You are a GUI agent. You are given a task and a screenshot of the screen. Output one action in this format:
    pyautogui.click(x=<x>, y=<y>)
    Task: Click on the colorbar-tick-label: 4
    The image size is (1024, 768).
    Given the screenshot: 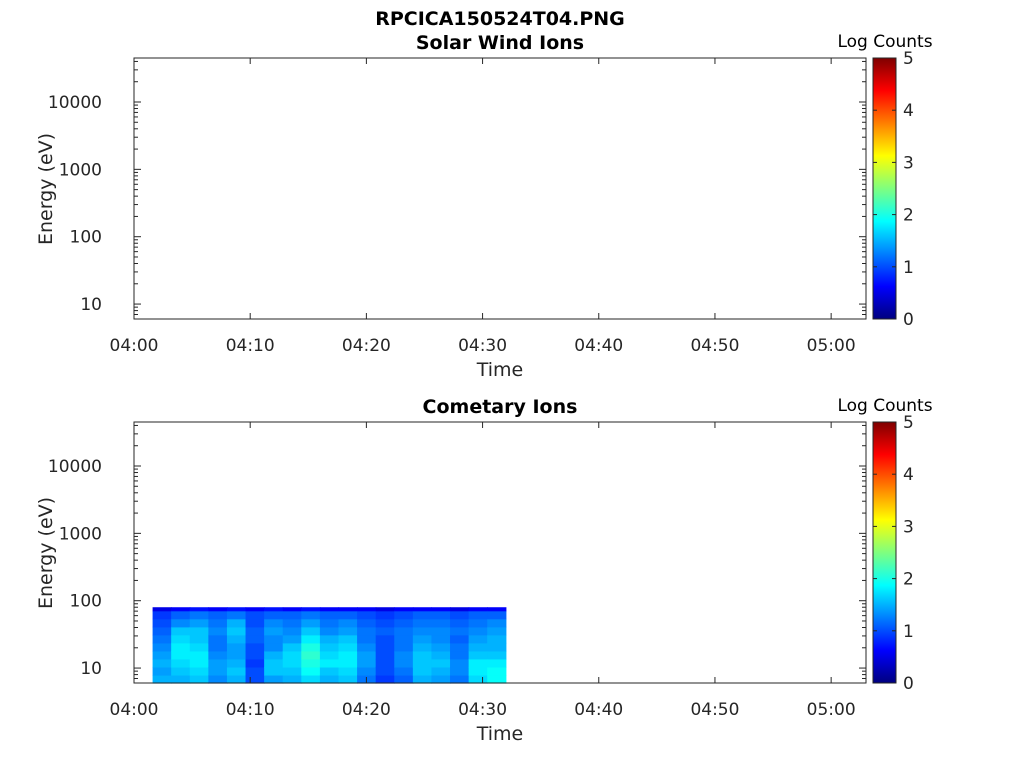 What is the action you would take?
    pyautogui.click(x=908, y=111)
    